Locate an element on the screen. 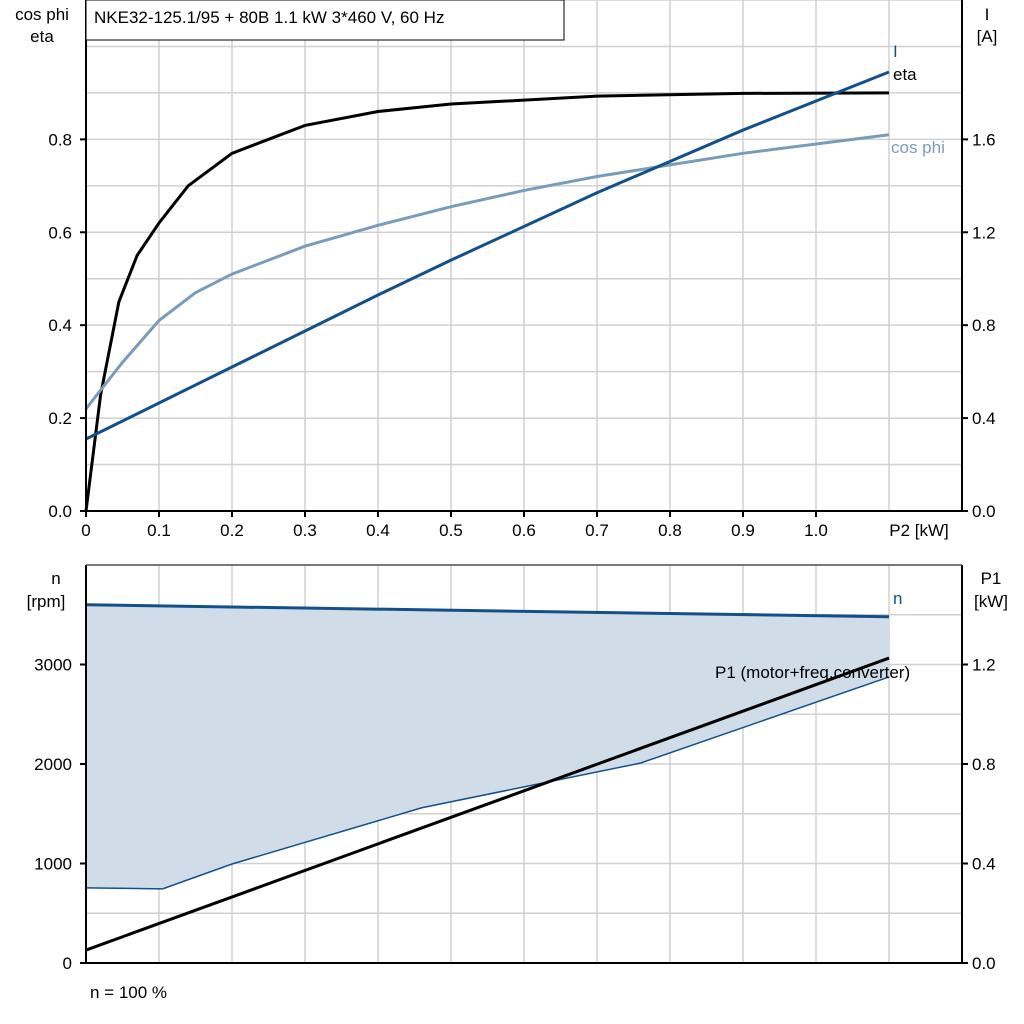  x-tick-label: 0.9 is located at coordinates (743, 530).